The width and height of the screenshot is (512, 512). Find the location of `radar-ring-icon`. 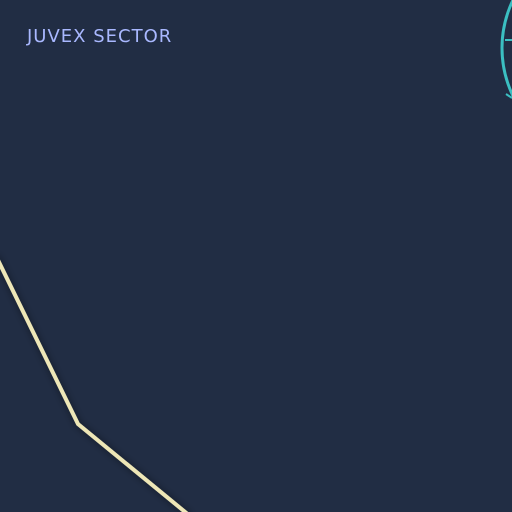

radar-ring-icon is located at coordinates (506, 79).